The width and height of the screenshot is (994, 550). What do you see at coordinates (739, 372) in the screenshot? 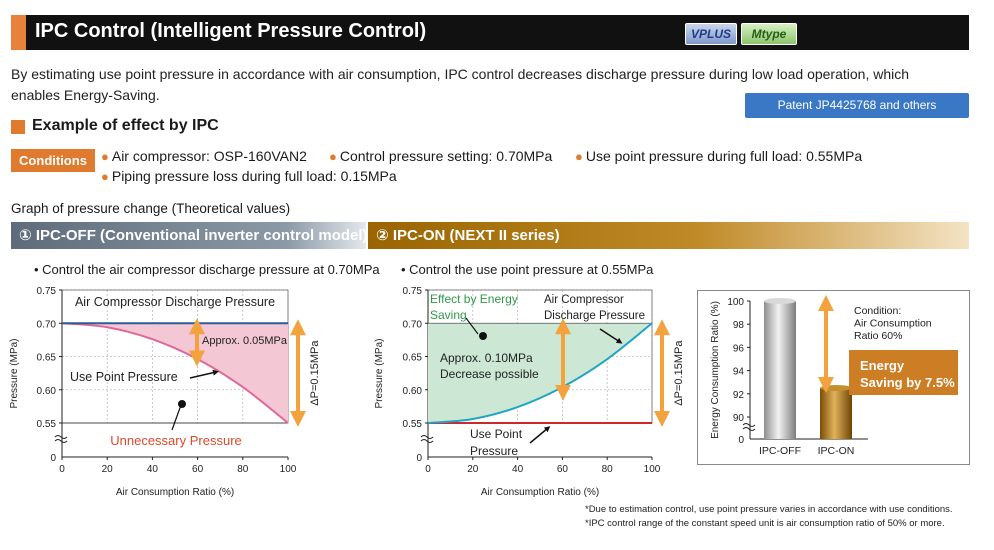
I see `y-tick-label: 94` at bounding box center [739, 372].